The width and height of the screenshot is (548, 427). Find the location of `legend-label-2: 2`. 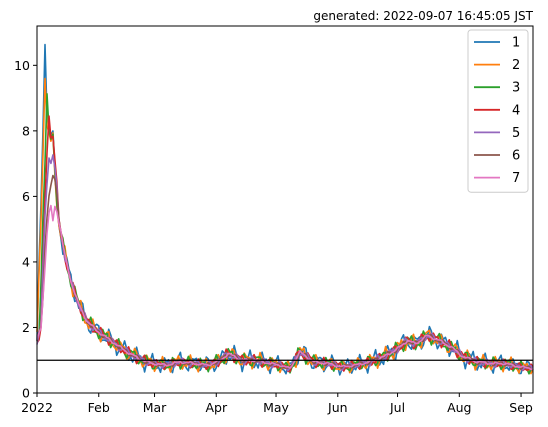

legend-label-2: 2 is located at coordinates (516, 65).